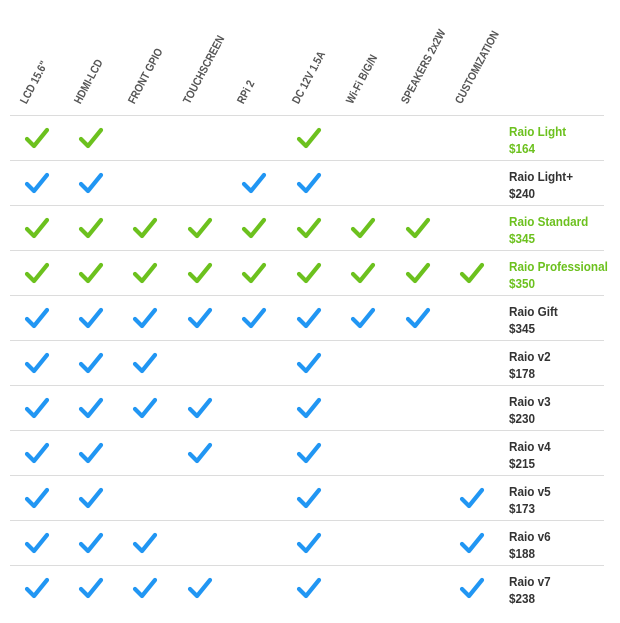 This screenshot has width=620, height=623. I want to click on table-row: Raio Professional $350, so click(309, 273).